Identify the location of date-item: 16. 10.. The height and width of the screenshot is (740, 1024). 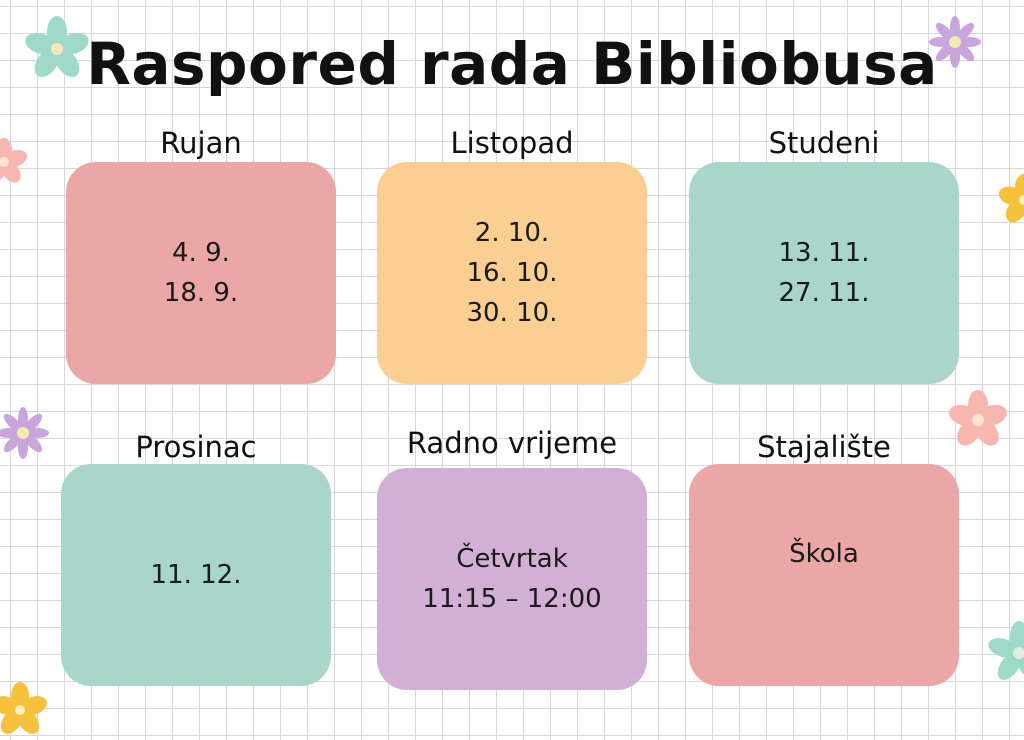
(512, 273).